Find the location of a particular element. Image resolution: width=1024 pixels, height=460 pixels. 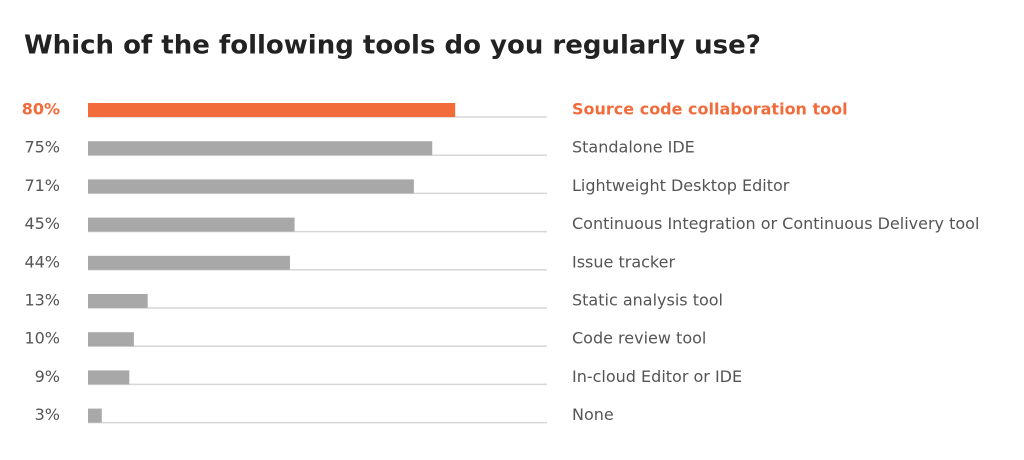

value-label: 13% is located at coordinates (42, 300).